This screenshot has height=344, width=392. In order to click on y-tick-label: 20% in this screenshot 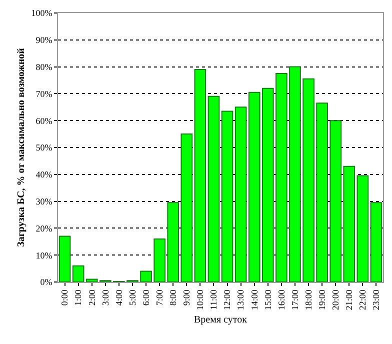, I will do `click(44, 228)`.